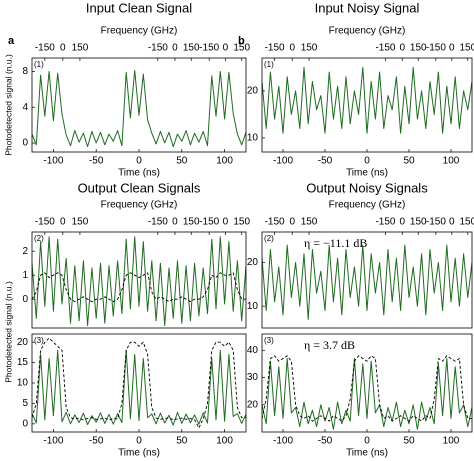 The height and width of the screenshot is (461, 474). I want to click on y-tick-label: 5, so click(25, 403).